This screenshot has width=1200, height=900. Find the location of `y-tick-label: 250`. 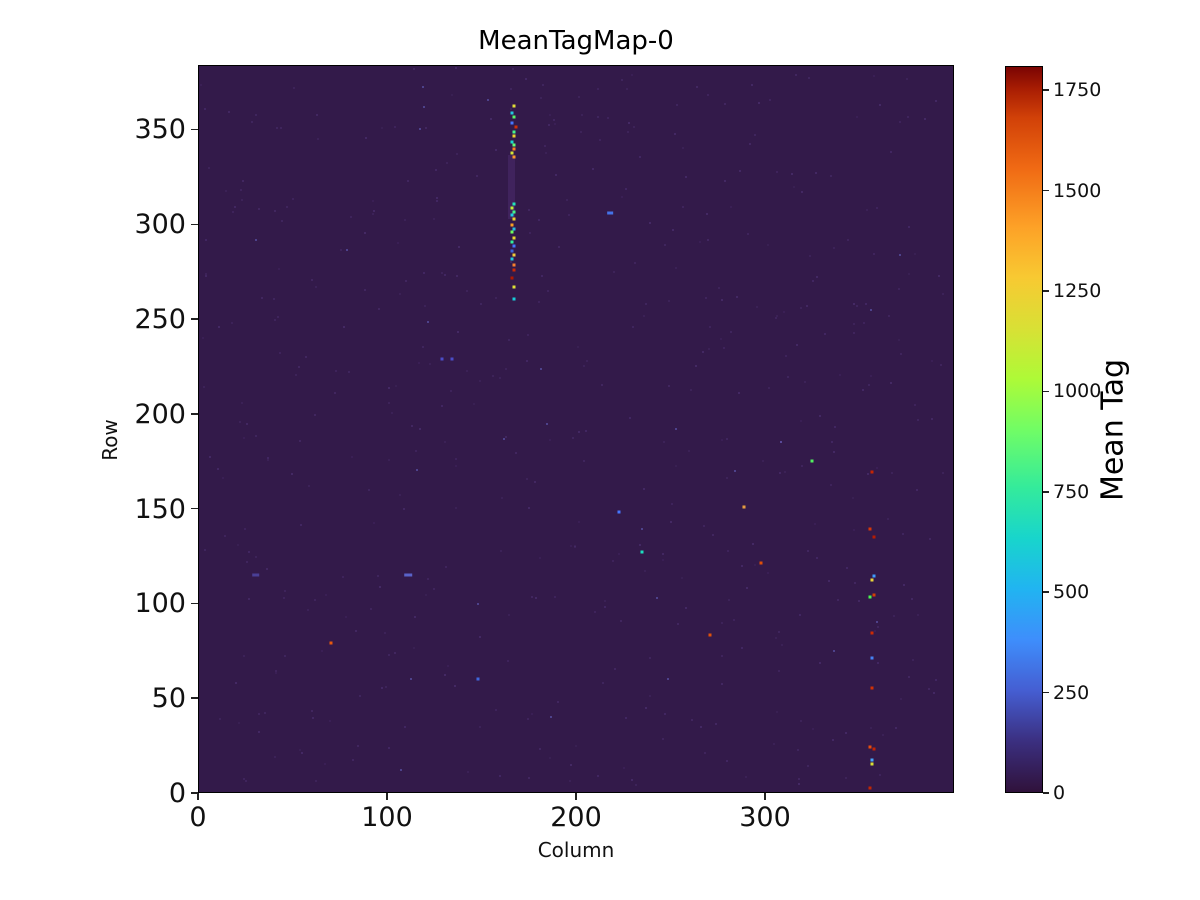

y-tick-label: 250 is located at coordinates (160, 320).